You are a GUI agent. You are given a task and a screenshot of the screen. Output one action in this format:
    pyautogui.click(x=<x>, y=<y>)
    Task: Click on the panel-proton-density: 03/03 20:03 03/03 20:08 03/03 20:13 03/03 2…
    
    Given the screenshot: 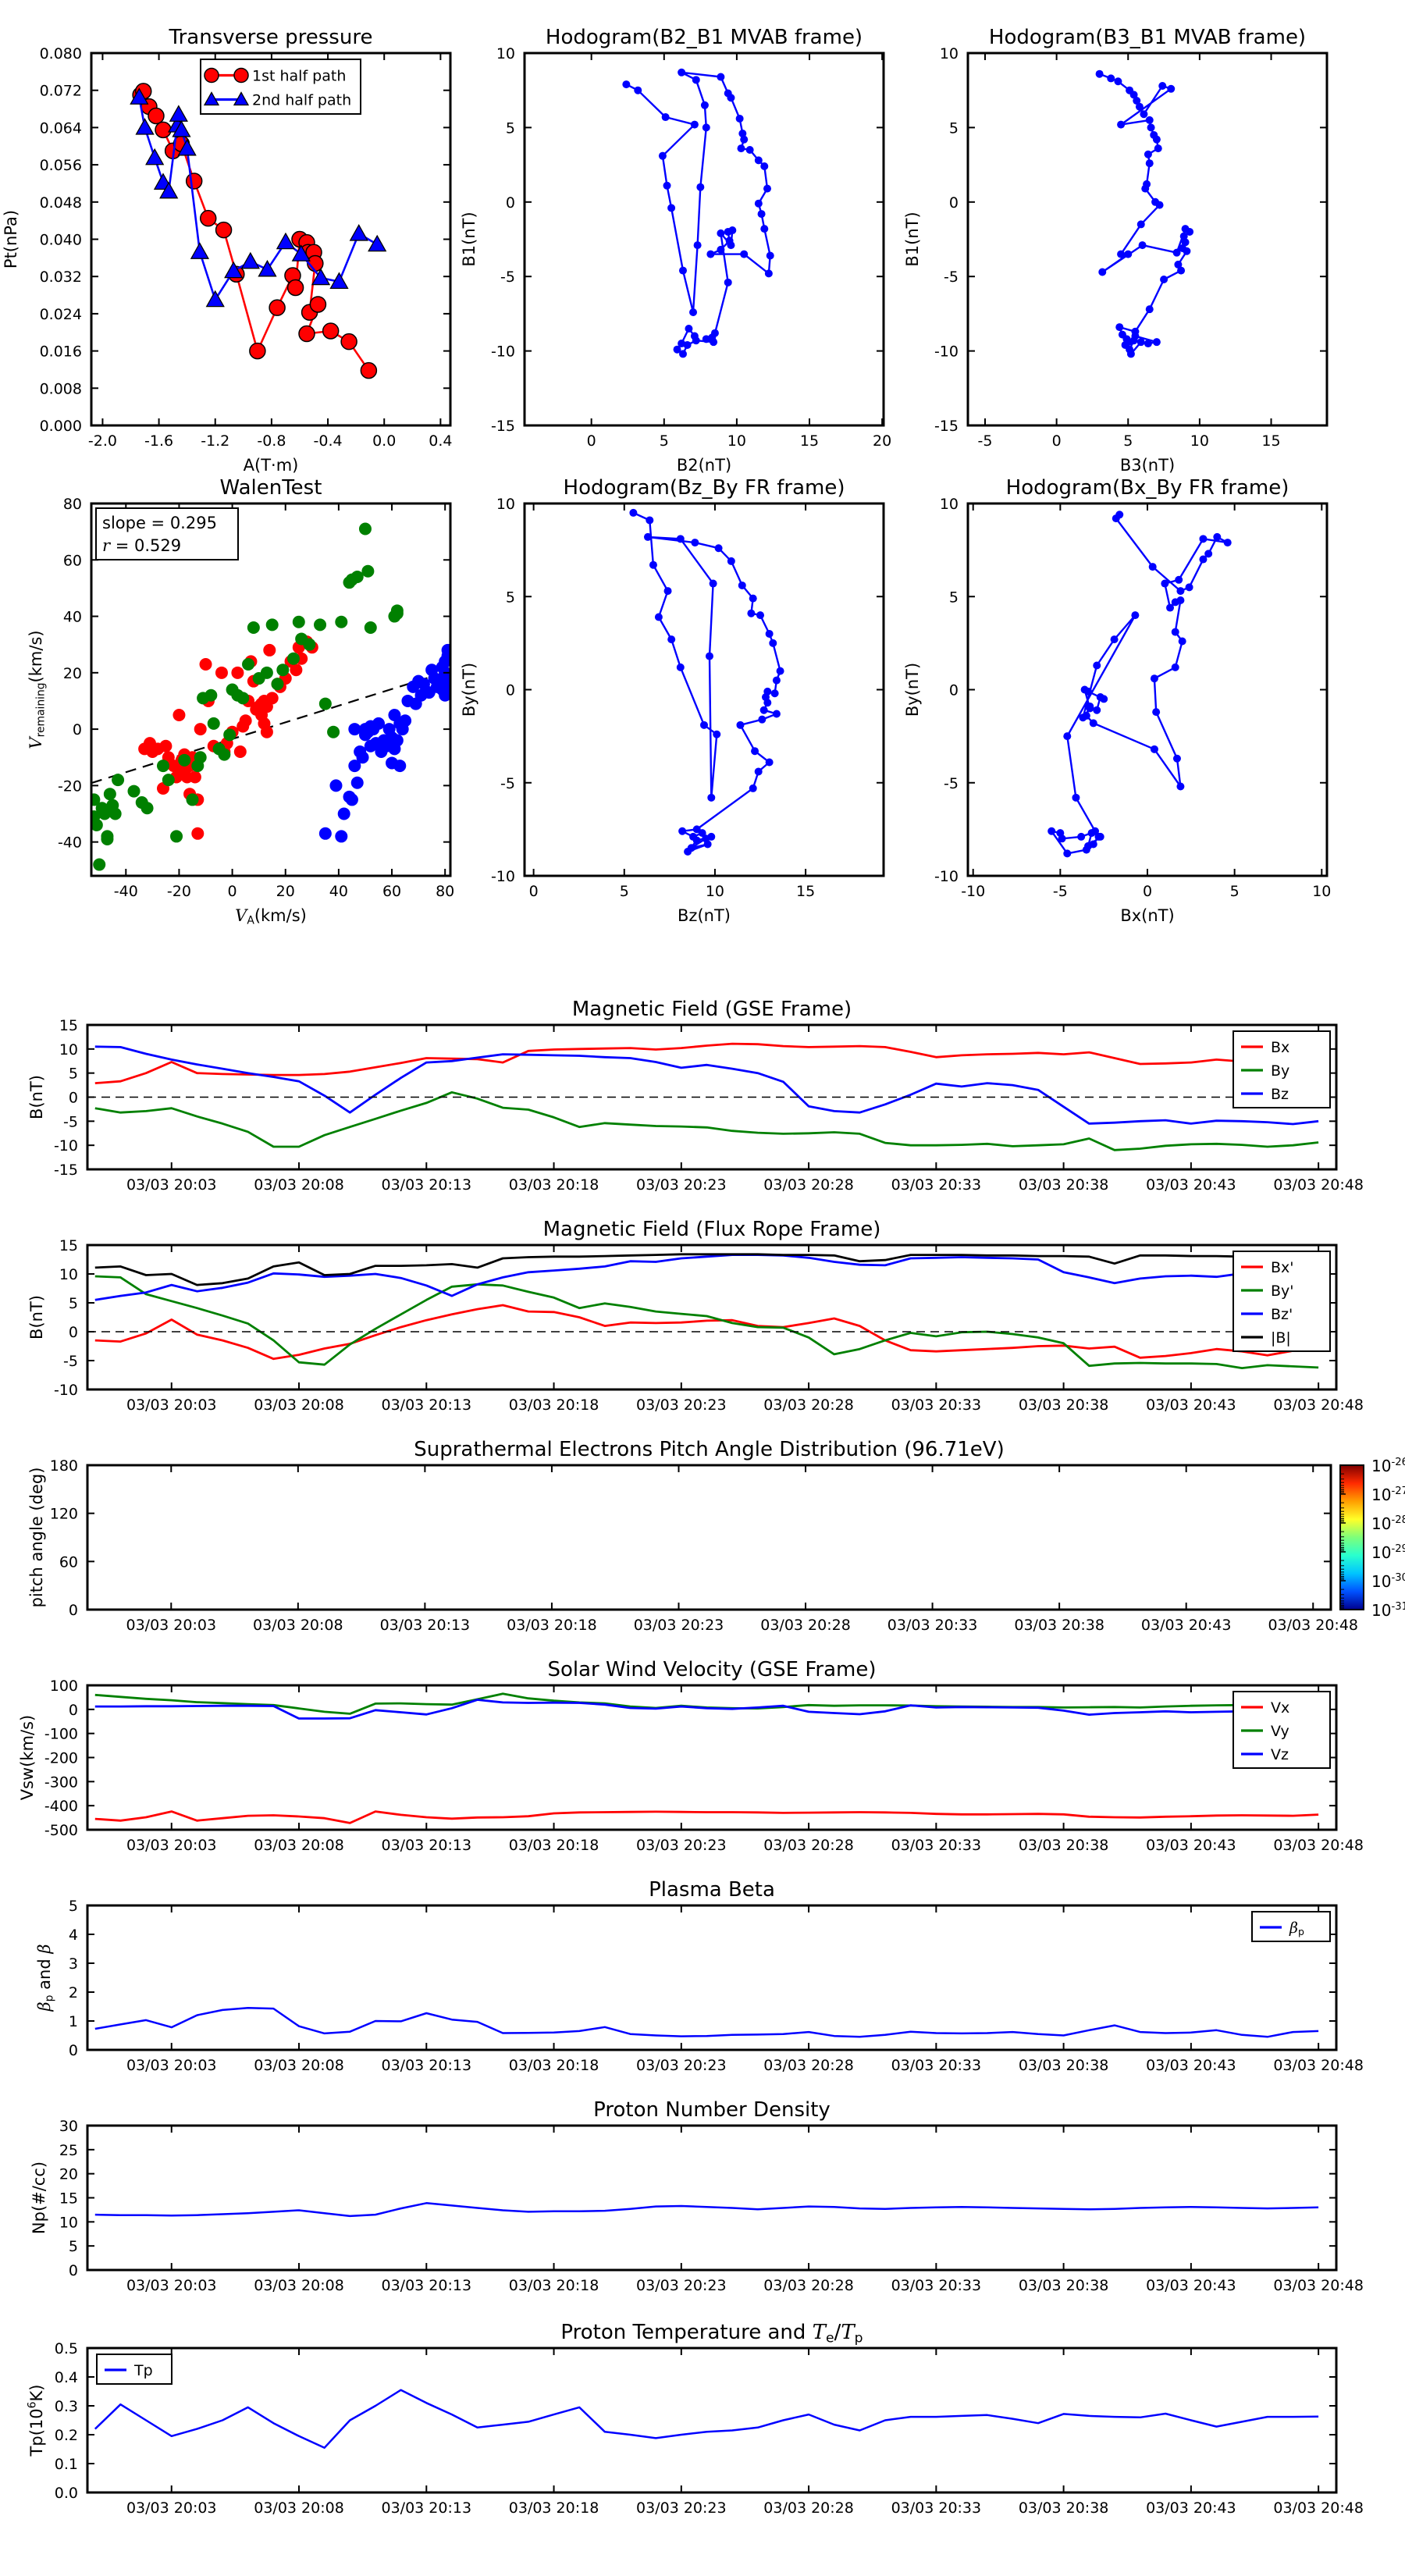 What is the action you would take?
    pyautogui.click(x=697, y=2196)
    